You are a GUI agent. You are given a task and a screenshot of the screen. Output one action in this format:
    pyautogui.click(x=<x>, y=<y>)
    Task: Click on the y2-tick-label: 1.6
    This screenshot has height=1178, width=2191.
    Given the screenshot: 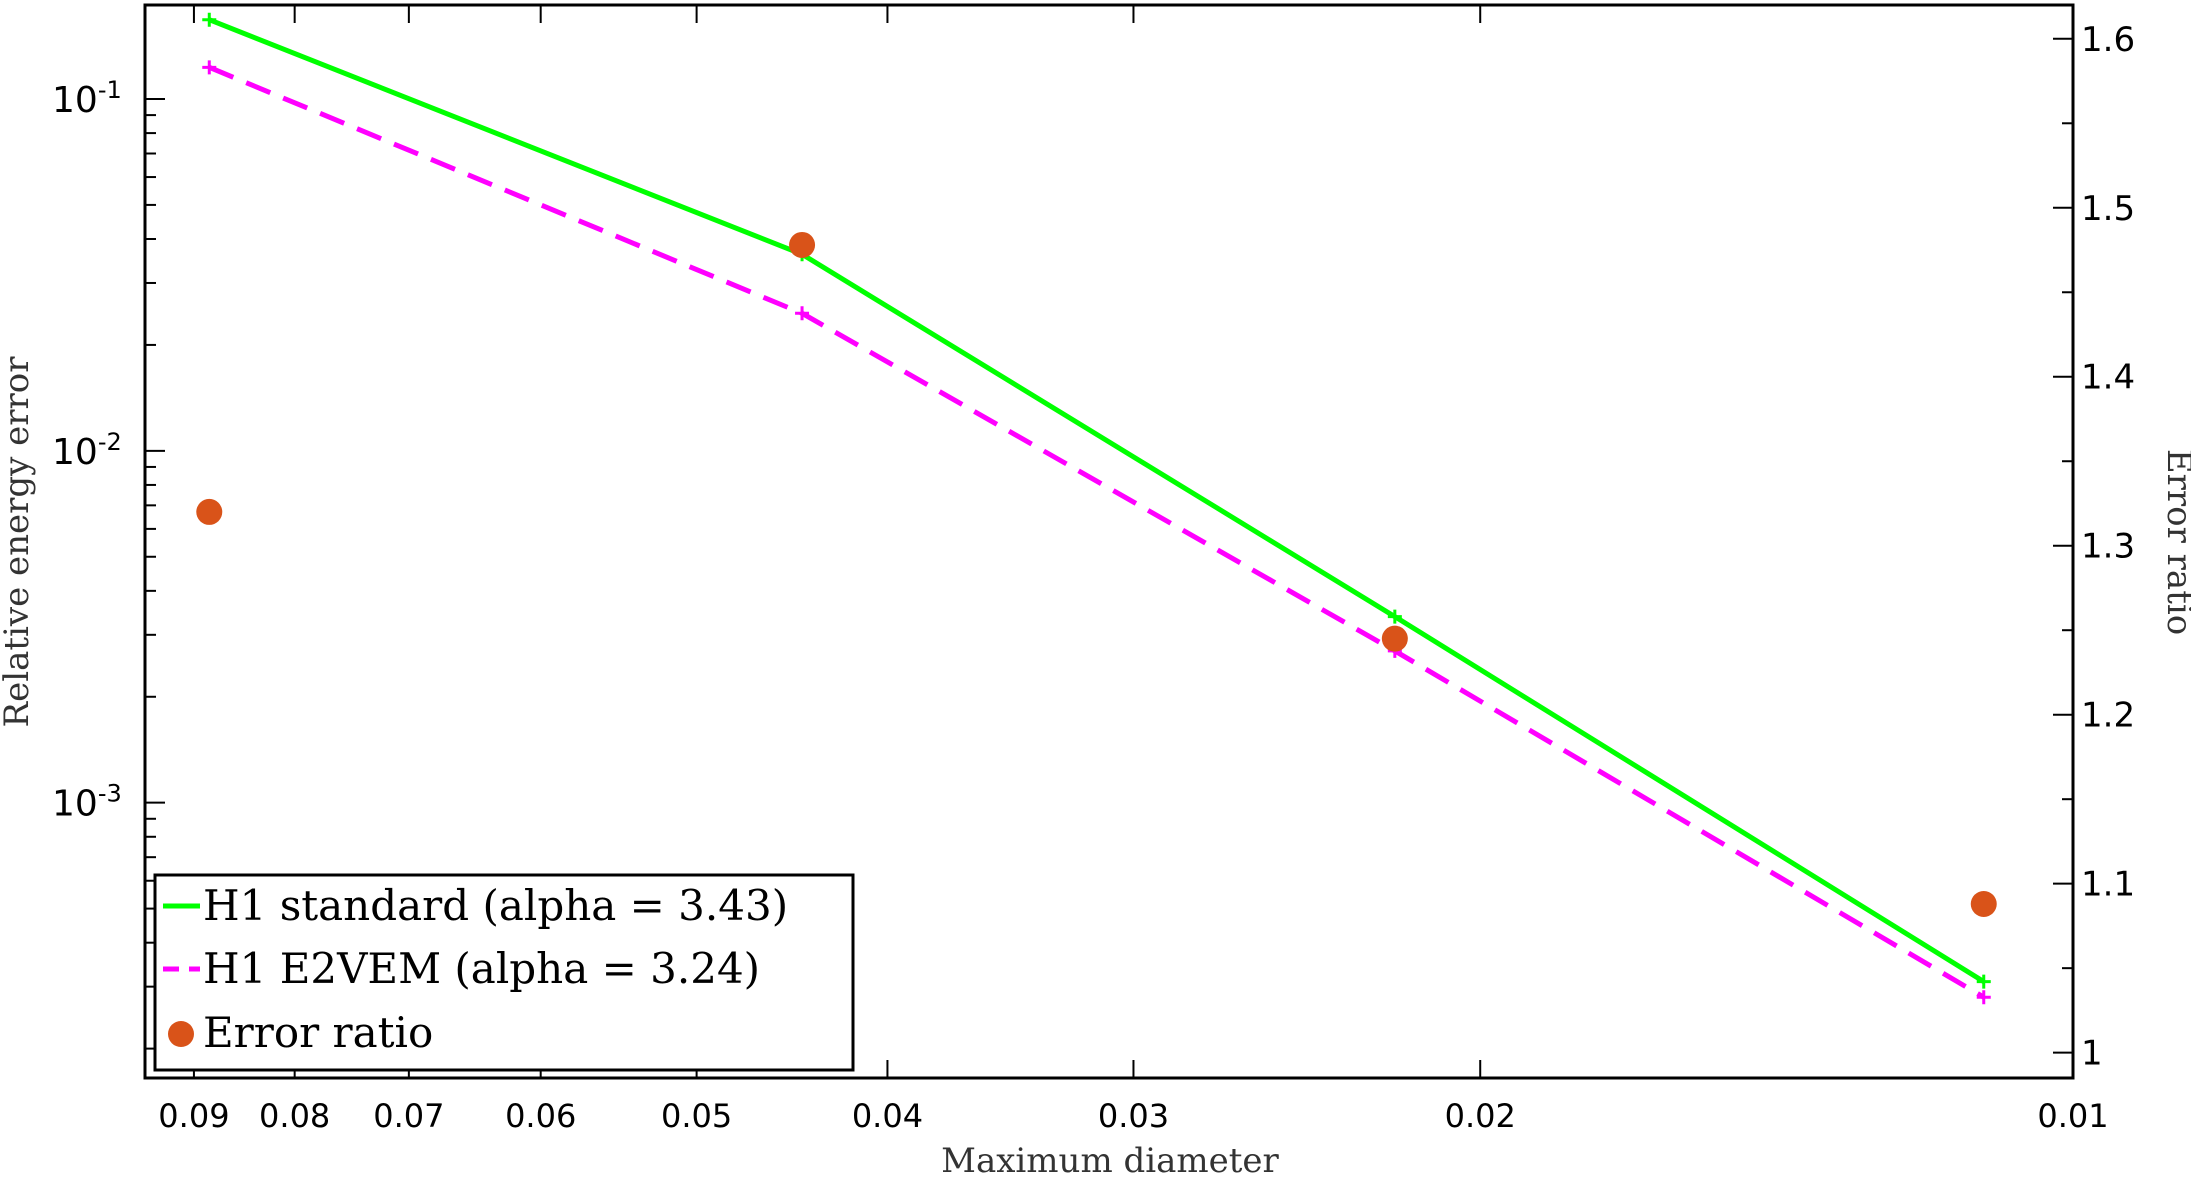 What is the action you would take?
    pyautogui.click(x=2108, y=40)
    